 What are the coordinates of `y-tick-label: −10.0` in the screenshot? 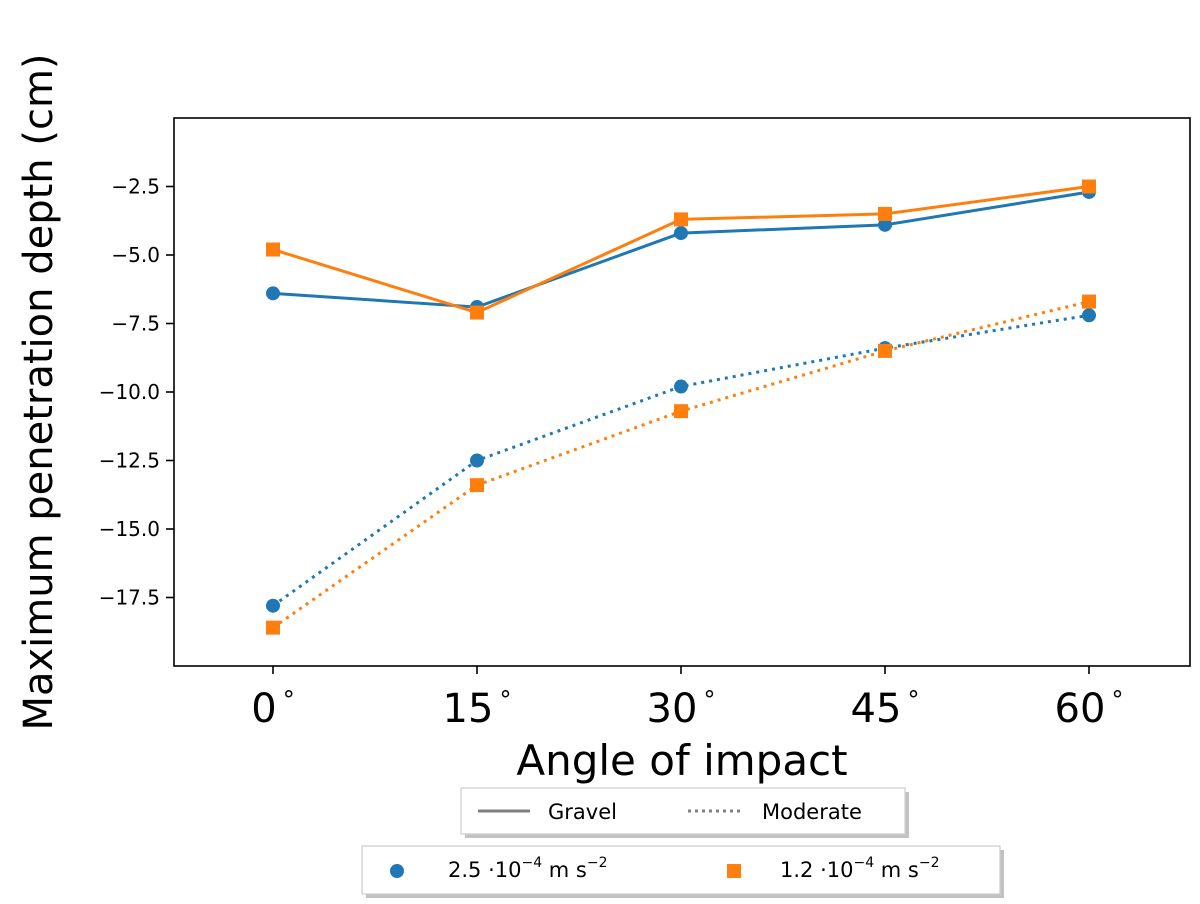 It's located at (129, 392).